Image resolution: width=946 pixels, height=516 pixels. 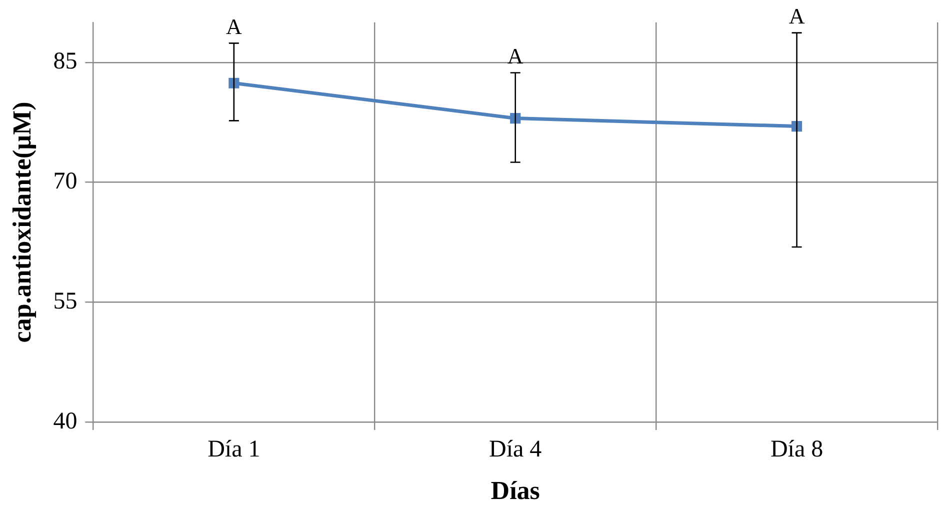 I want to click on y-axis-title: cap.antioxidante(µM), so click(x=21, y=222).